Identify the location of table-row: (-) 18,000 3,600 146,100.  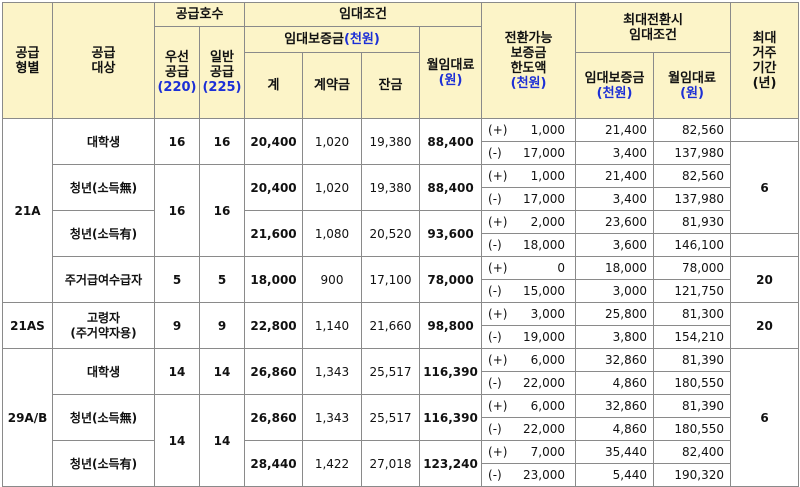
(401, 245).